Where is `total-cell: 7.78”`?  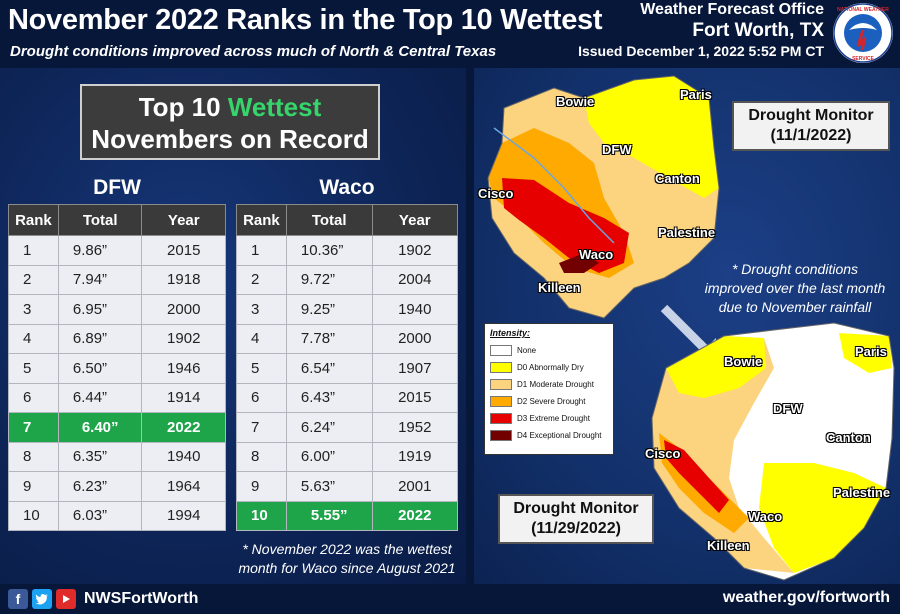 total-cell: 7.78” is located at coordinates (329, 338).